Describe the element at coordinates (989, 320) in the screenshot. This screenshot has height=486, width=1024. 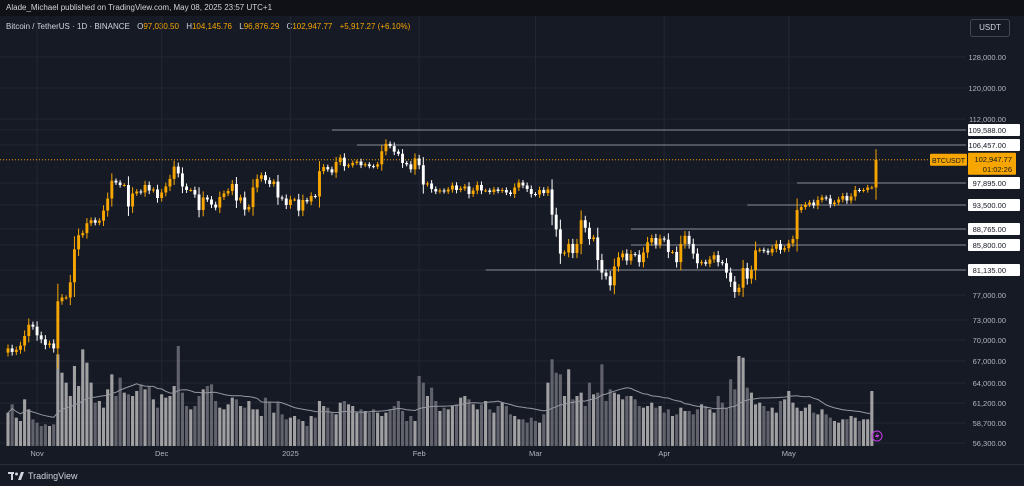
I see `price-tick-label: 73,000.00` at that location.